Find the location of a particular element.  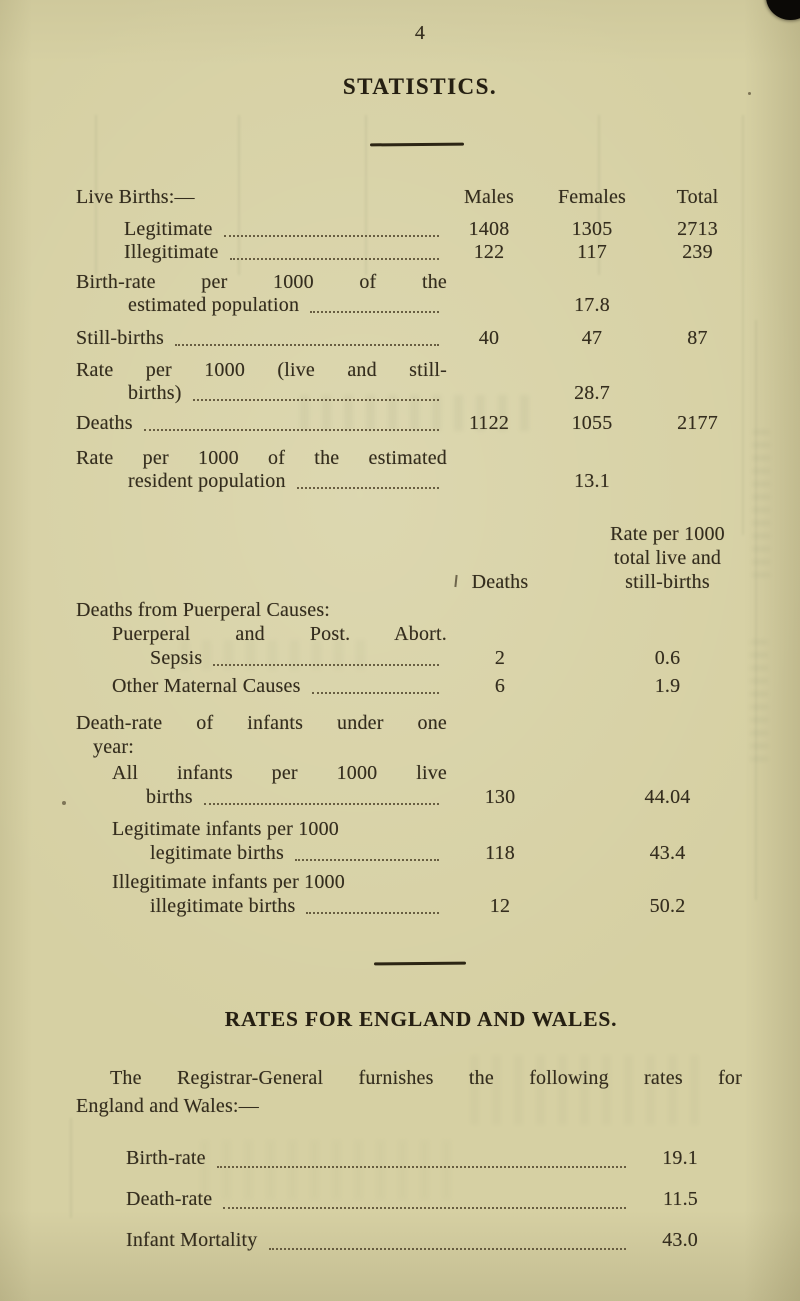

table-row-legitimate: Legitimate 1408 1305 2713 is located at coordinates (409, 229).